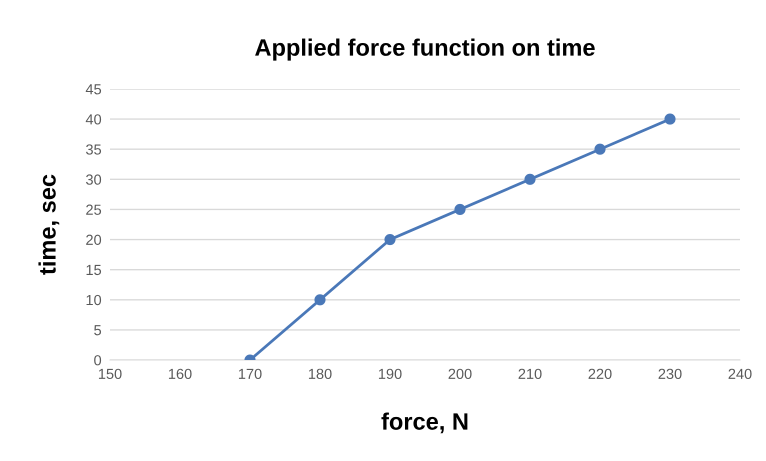 The height and width of the screenshot is (461, 766). Describe the element at coordinates (320, 374) in the screenshot. I see `x-tick-label: 180` at that location.